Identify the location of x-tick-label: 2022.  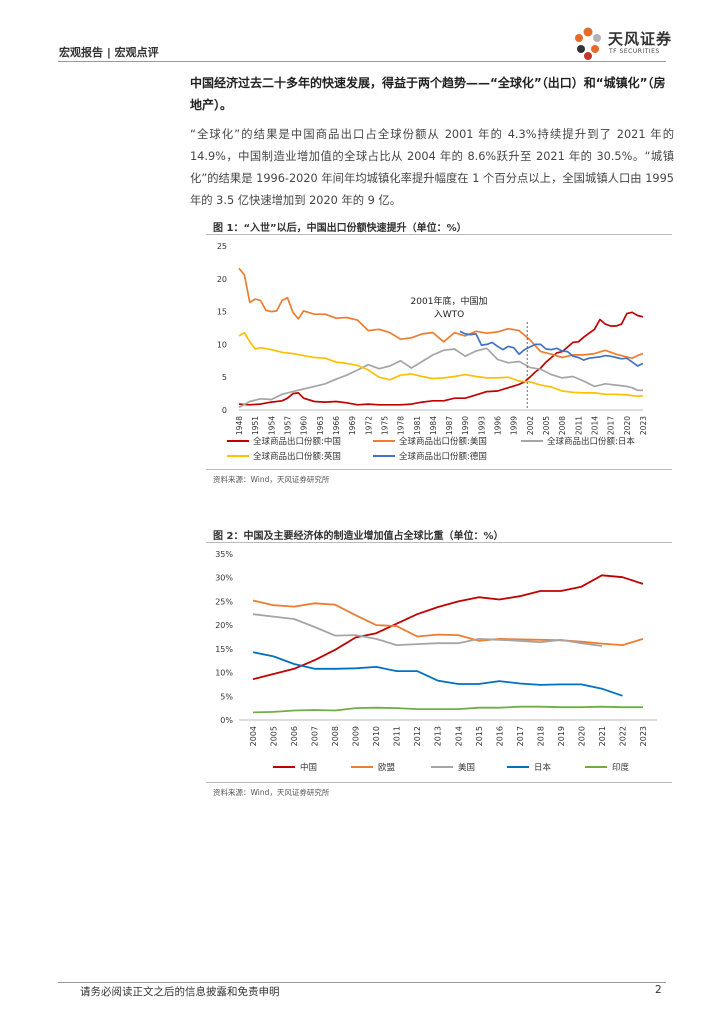
(622, 736).